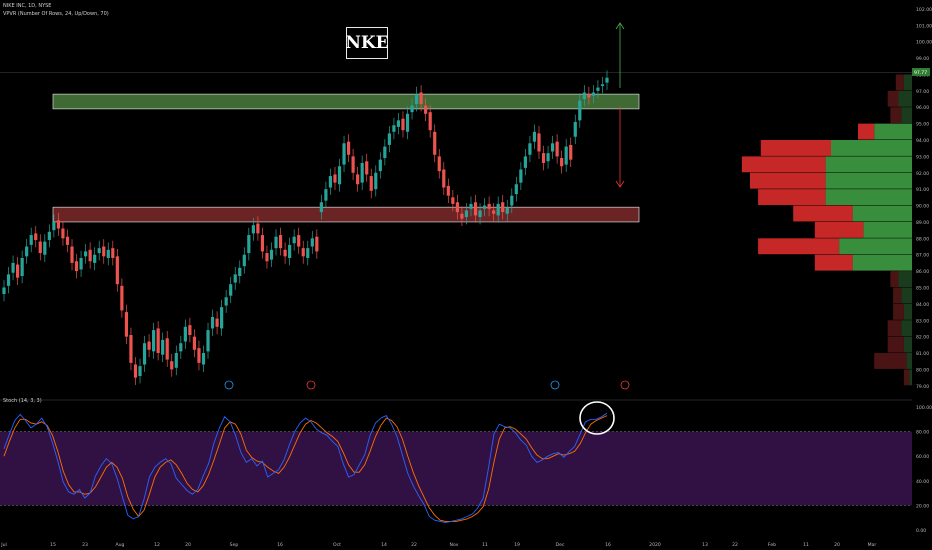 This screenshot has height=550, width=932. I want to click on time-tick-label: 11, so click(806, 545).